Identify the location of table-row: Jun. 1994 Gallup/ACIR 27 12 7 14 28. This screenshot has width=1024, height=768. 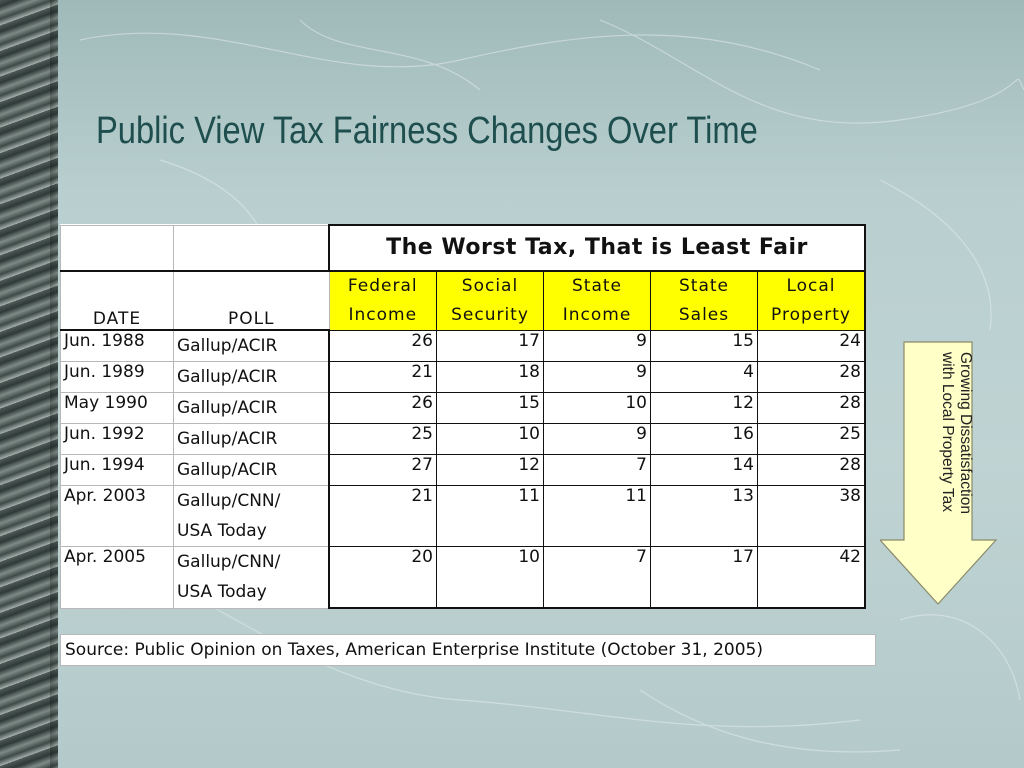
(463, 470).